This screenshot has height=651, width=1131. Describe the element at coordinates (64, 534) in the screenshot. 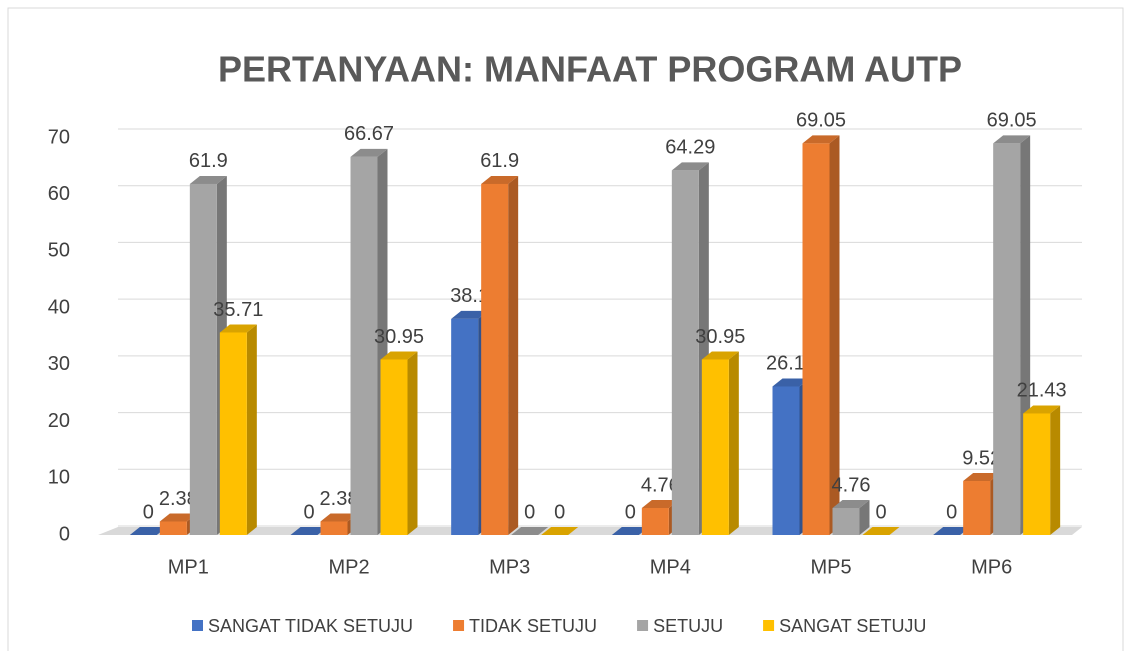

I see `y-tick-label: 0` at that location.